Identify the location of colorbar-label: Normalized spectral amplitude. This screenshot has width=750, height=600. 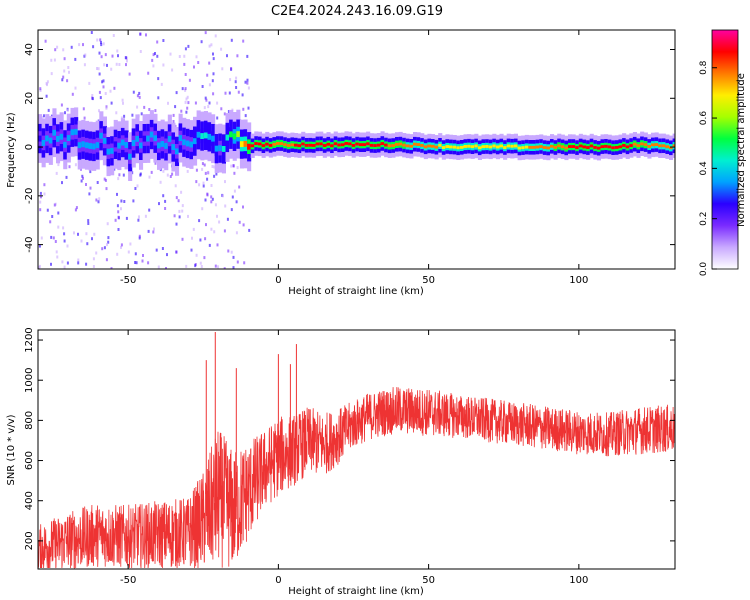
(741, 150).